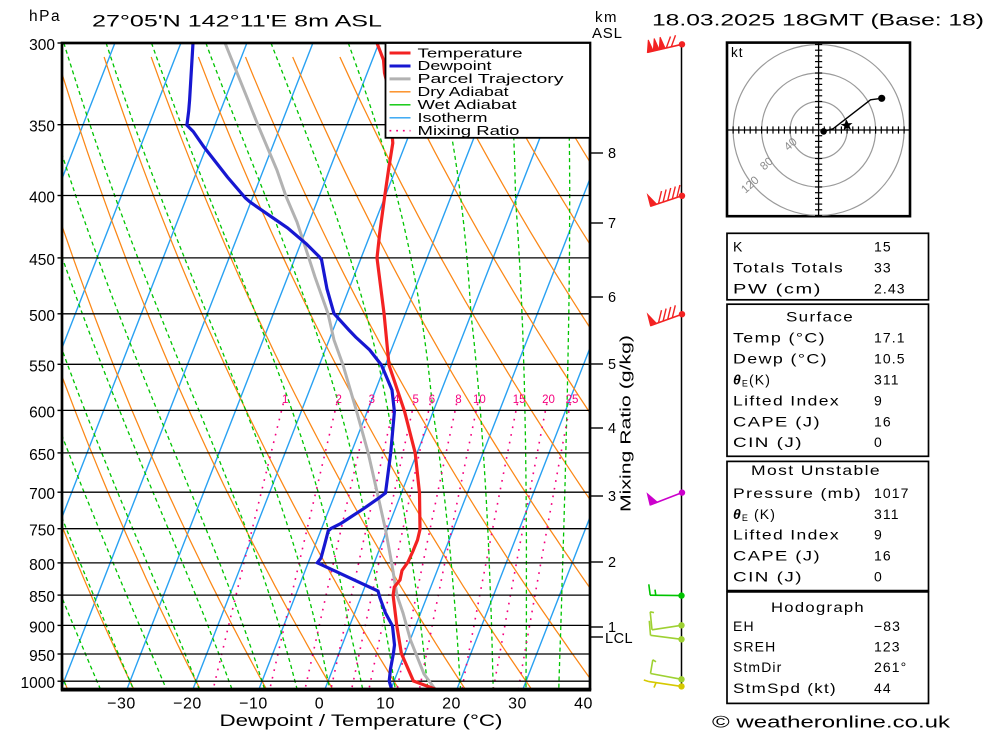 This screenshot has width=1000, height=738. Describe the element at coordinates (42, 531) in the screenshot. I see `svg-text: 750` at that location.